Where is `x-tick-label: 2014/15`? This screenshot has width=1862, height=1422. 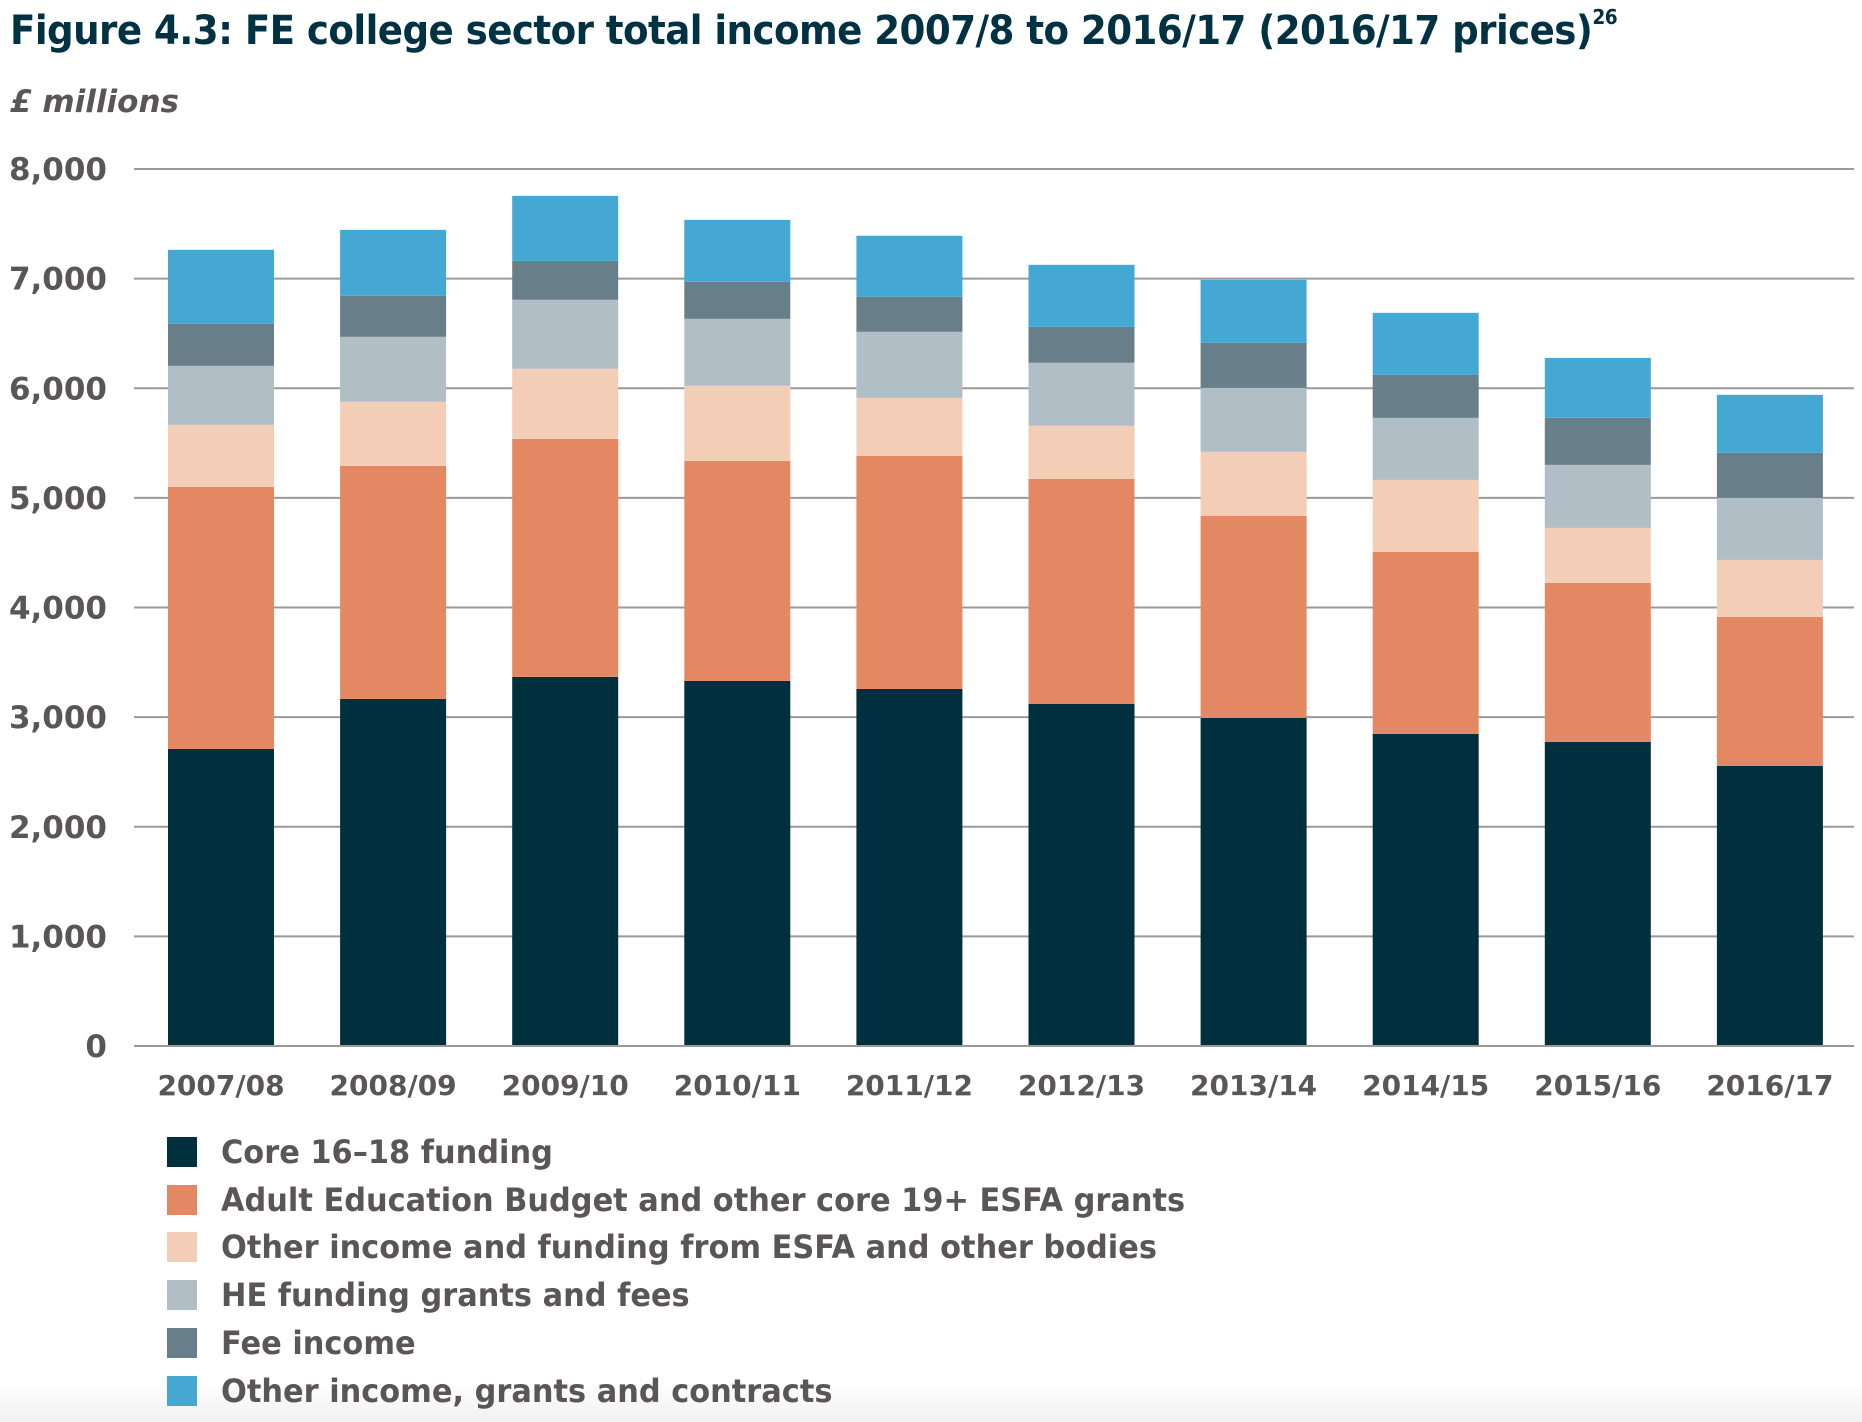
x-tick-label: 2014/15 is located at coordinates (1425, 1085).